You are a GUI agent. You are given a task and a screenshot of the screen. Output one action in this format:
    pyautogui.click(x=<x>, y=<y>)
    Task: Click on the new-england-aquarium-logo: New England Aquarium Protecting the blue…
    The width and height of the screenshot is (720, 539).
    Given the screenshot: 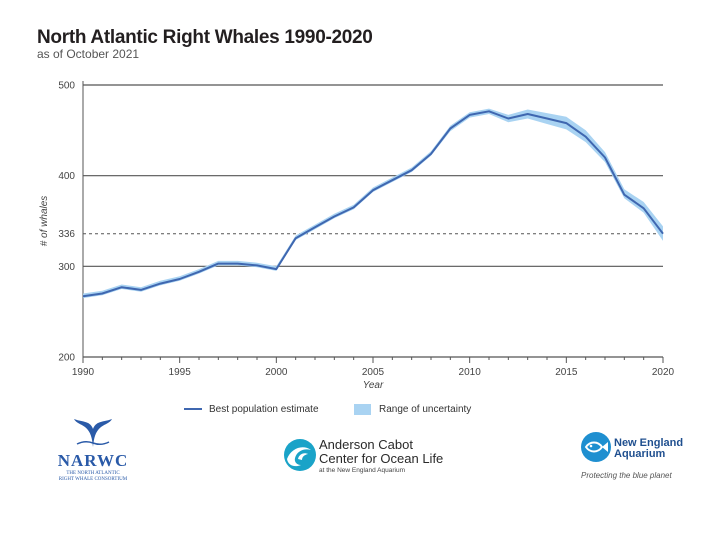 What is the action you would take?
    pyautogui.click(x=632, y=455)
    